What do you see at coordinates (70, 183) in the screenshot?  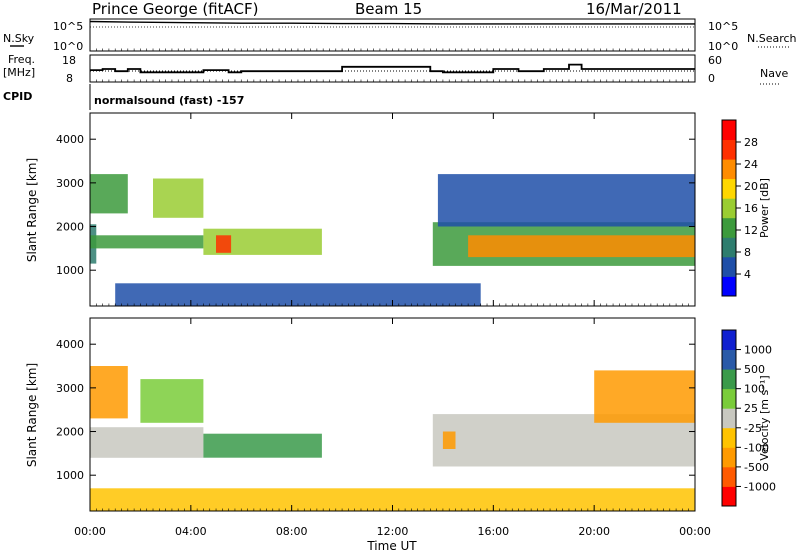 I see `y-tick-label-0-2: 3000` at bounding box center [70, 183].